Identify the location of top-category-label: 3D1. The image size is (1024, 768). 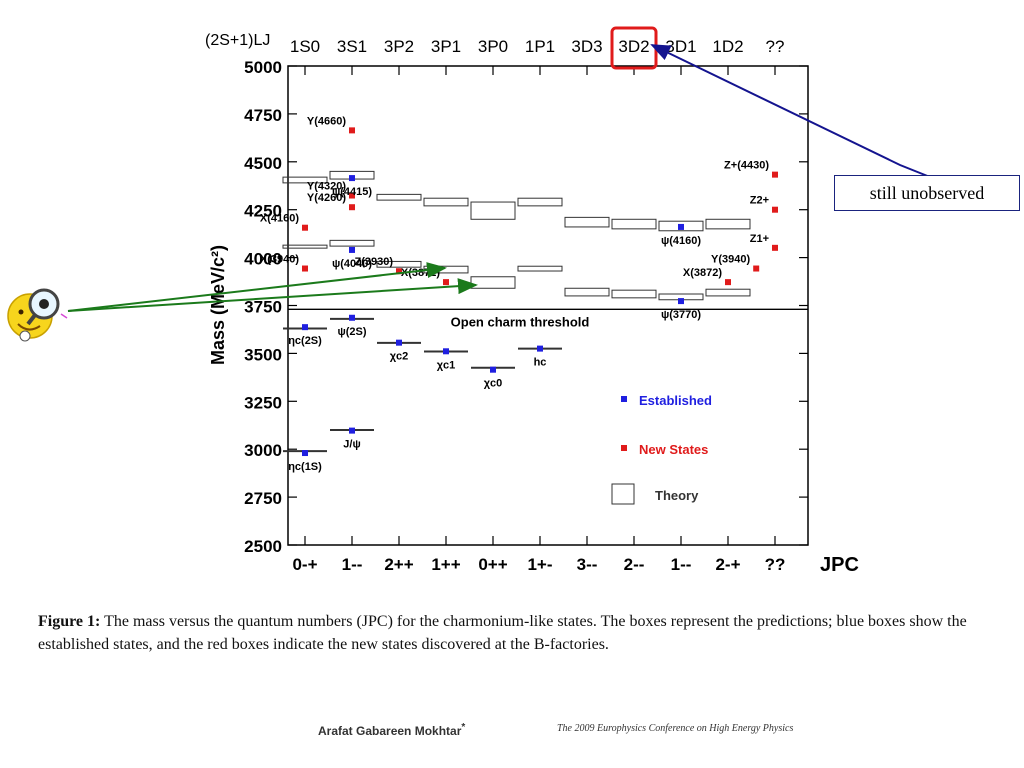
(680, 46).